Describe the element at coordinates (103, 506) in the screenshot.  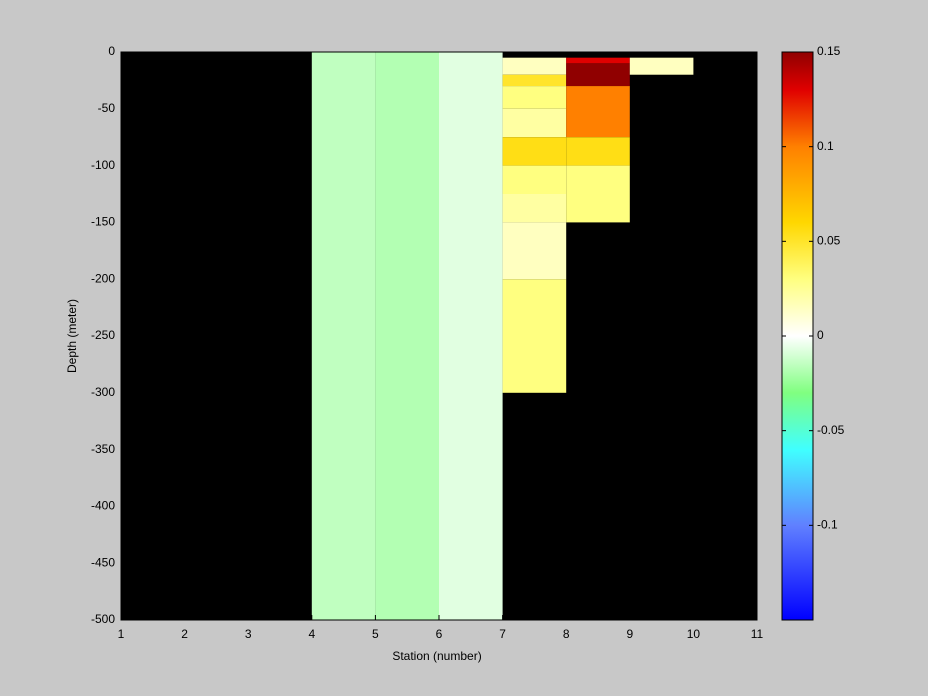
I see `y-tick-label: -400` at that location.